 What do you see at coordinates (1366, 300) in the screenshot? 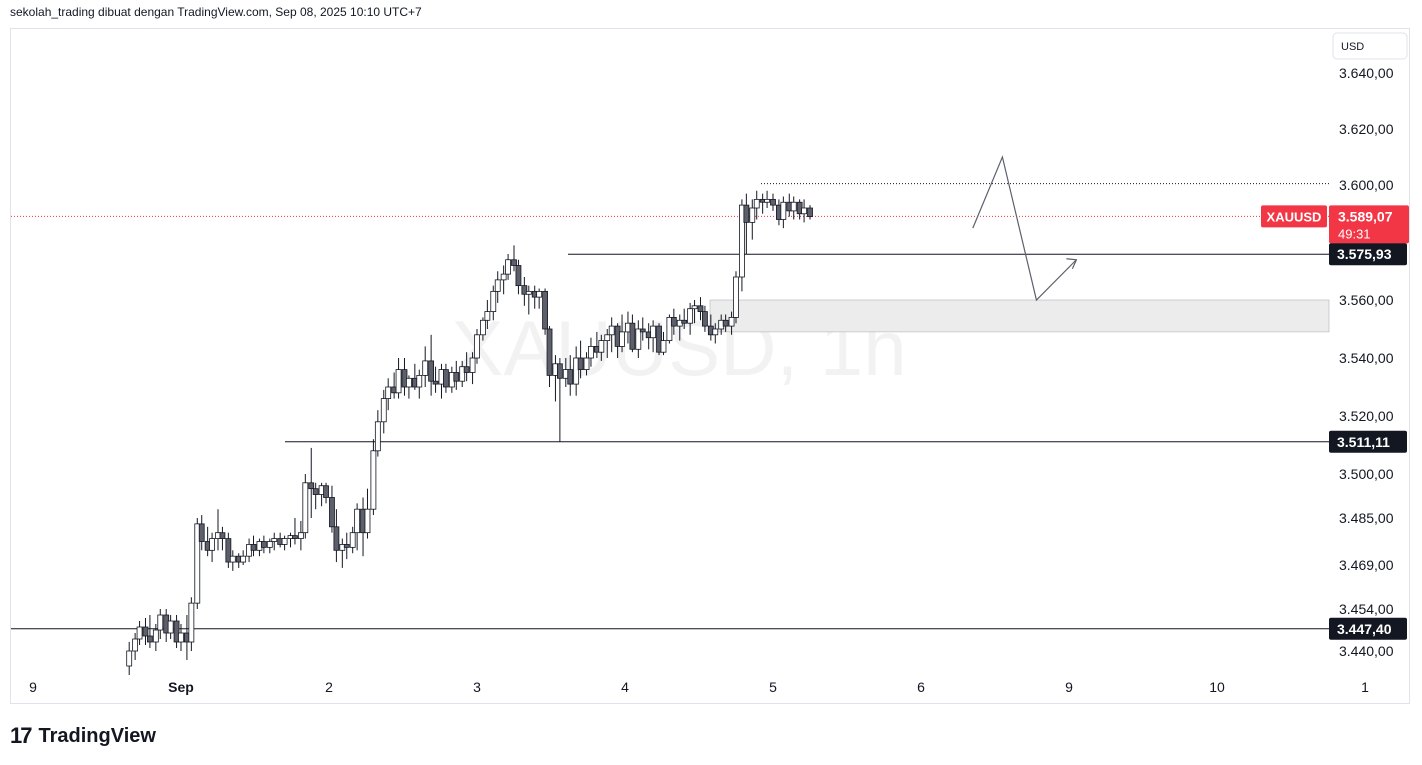
I see `y-tick-label: 3.560,00` at bounding box center [1366, 300].